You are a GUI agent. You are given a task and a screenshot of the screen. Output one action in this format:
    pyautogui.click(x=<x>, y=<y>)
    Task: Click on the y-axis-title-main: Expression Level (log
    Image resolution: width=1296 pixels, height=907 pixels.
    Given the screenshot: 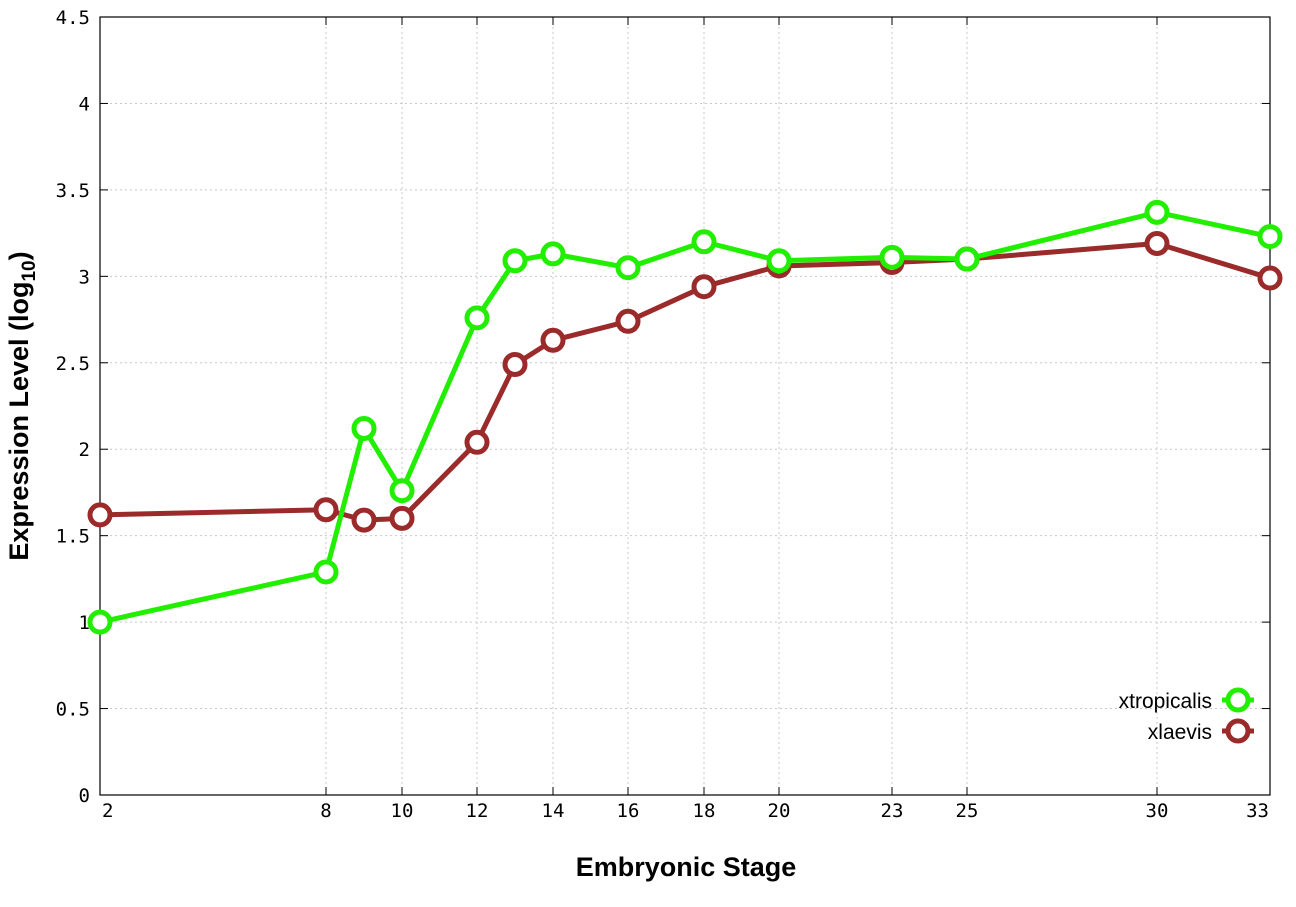 What is the action you would take?
    pyautogui.click(x=19, y=421)
    